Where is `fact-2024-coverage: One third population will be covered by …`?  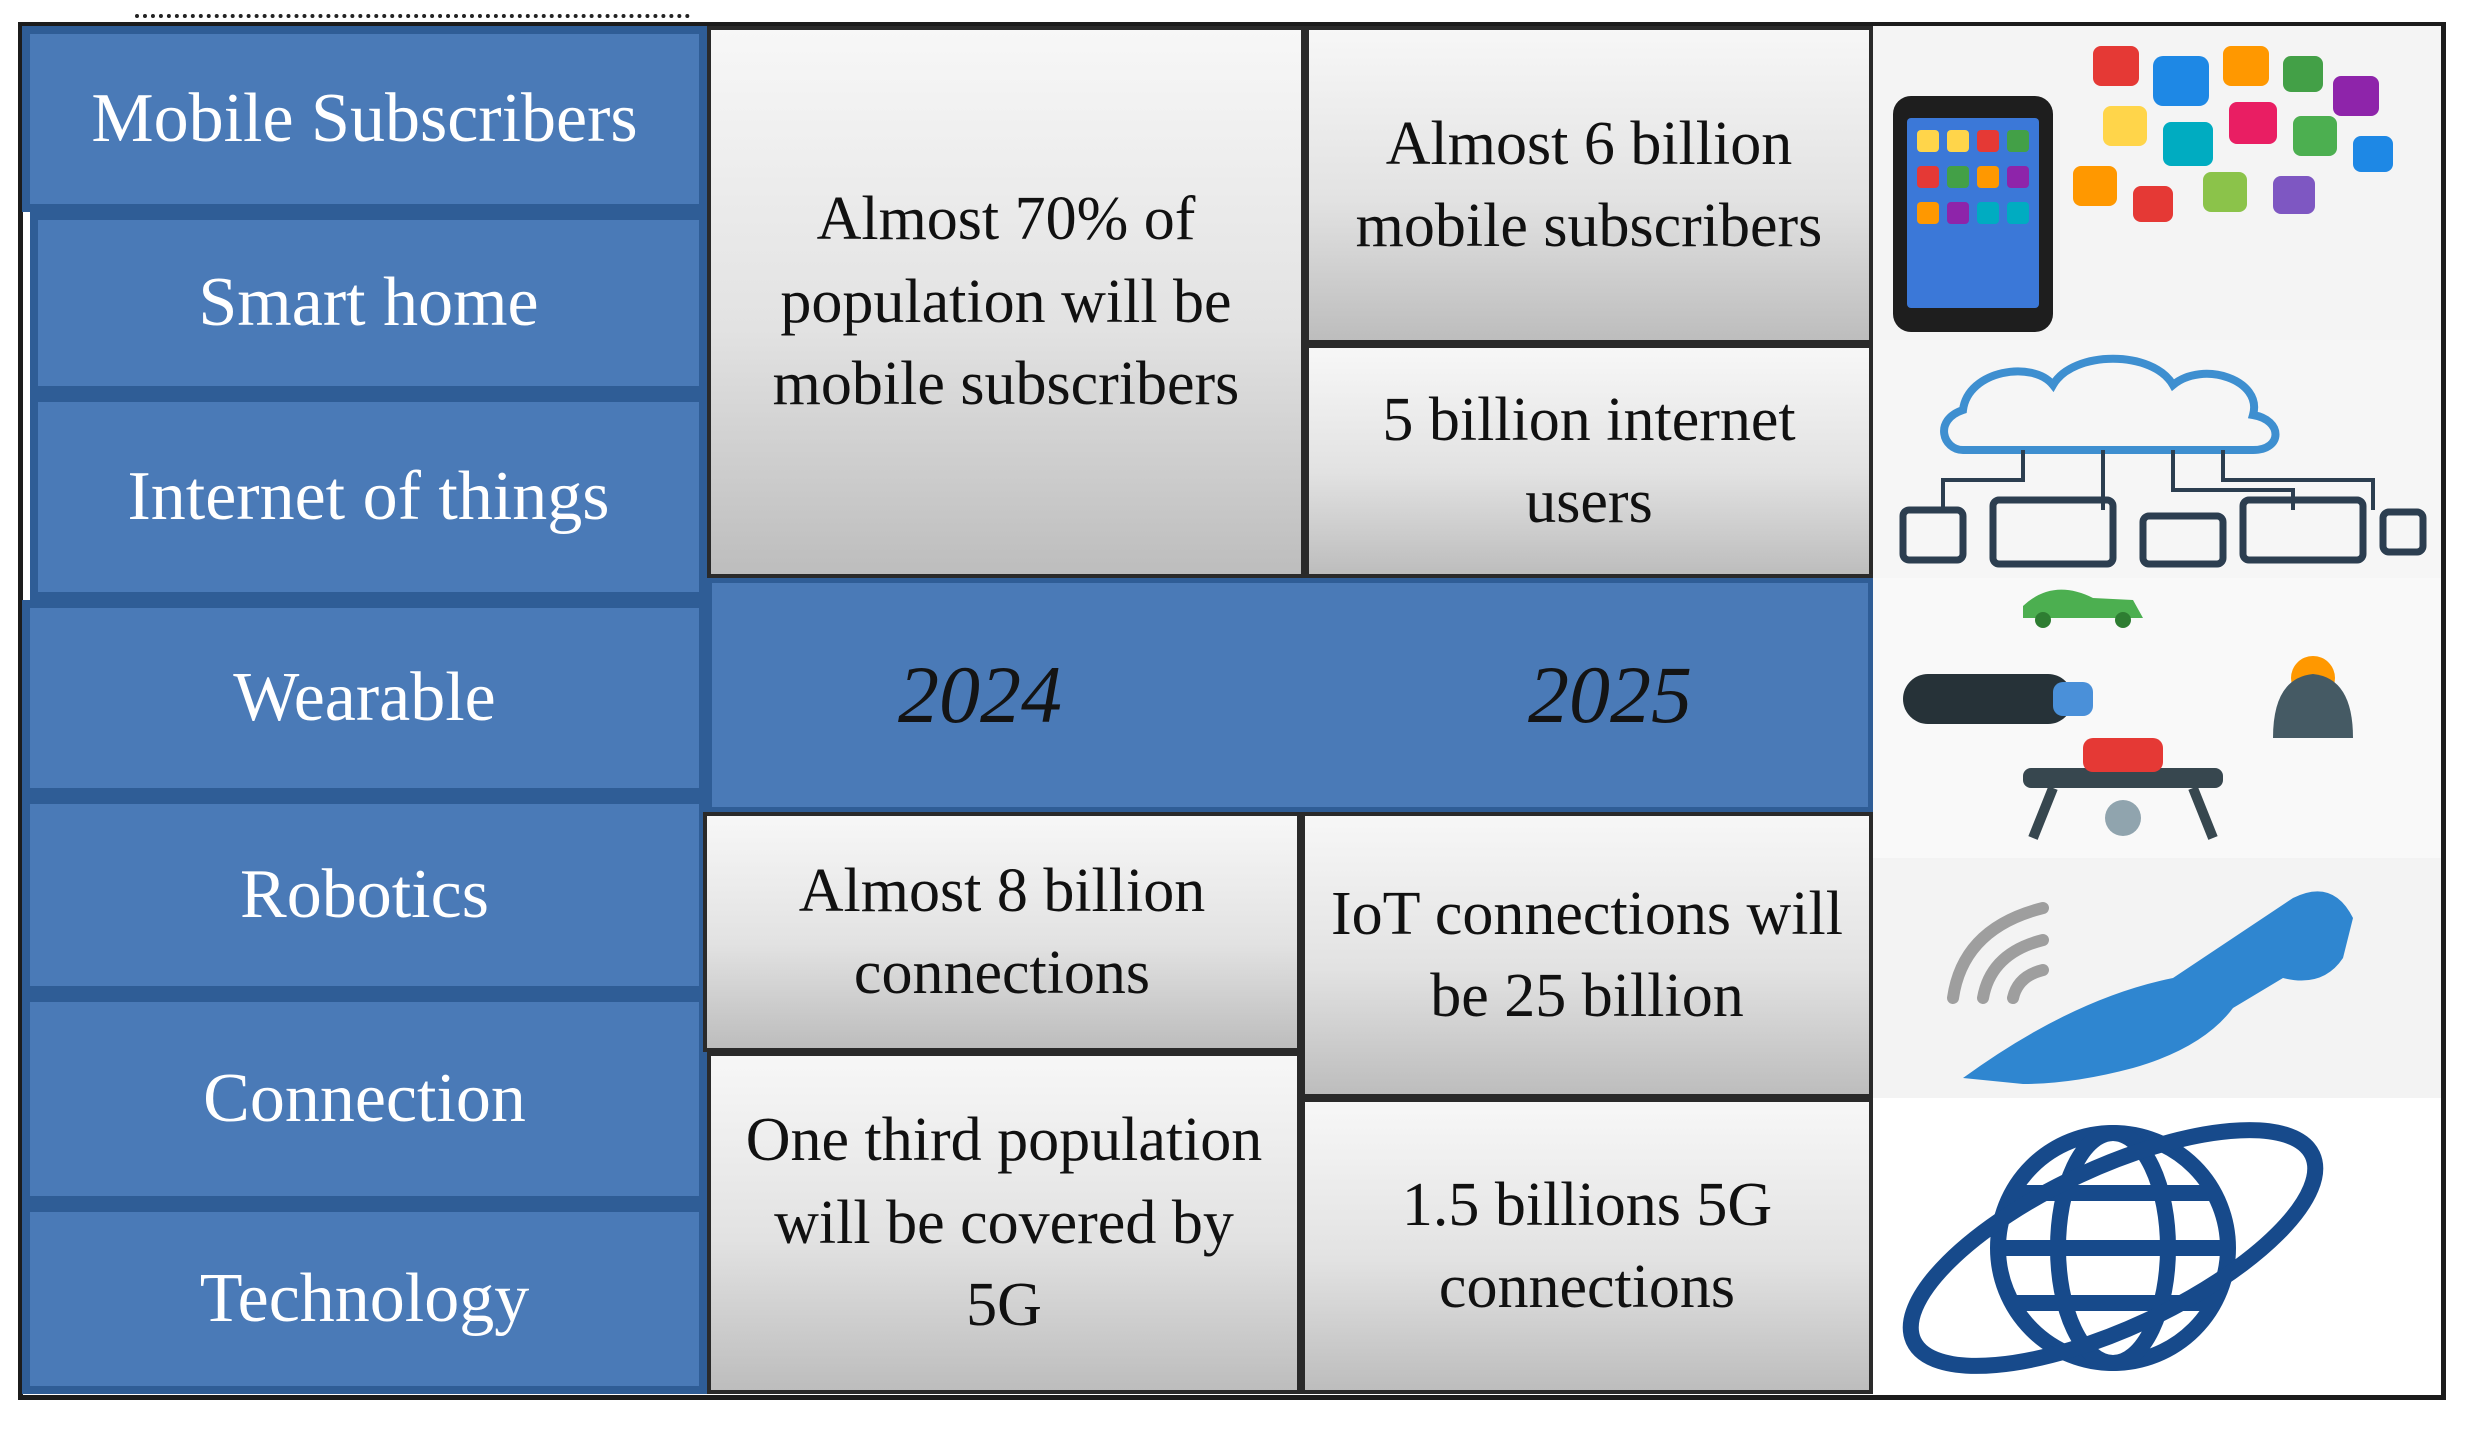 fact-2024-coverage: One third population will be covered by … is located at coordinates (1004, 1223).